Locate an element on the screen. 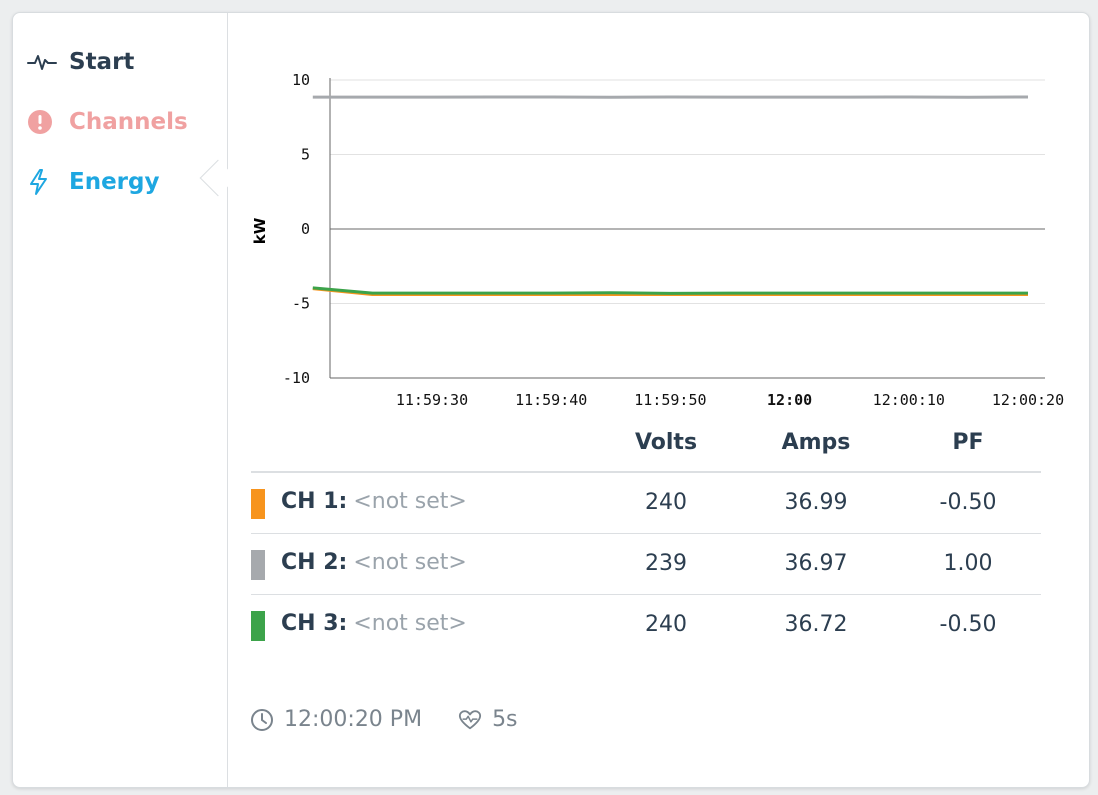 This screenshot has height=795, width=1098. table-row: CH 3: <not set> 240 36.72 -0.50 is located at coordinates (646, 625).